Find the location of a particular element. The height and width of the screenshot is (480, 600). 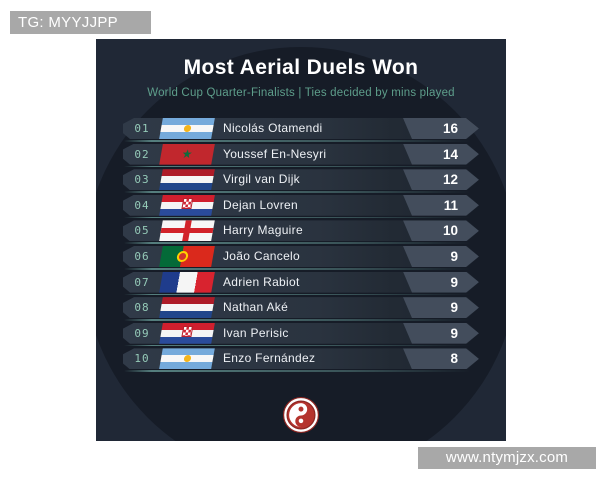

player-name: Harry Maguire is located at coordinates (263, 230).